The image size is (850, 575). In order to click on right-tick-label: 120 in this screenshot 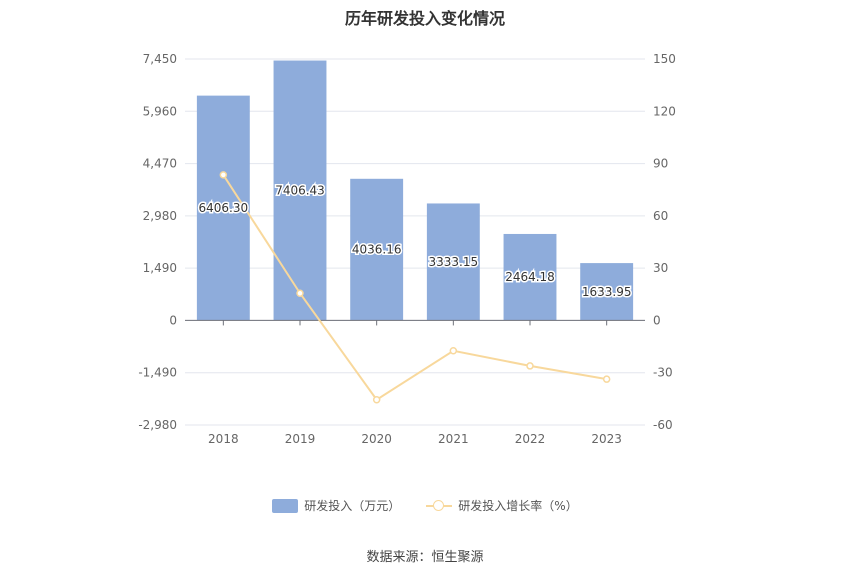, I will do `click(664, 111)`.